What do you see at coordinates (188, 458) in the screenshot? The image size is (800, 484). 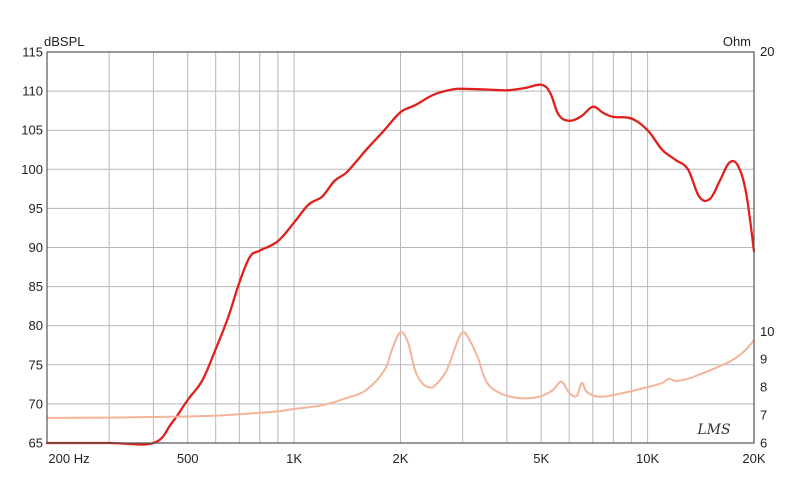 I see `x-tick-label: 500` at bounding box center [188, 458].